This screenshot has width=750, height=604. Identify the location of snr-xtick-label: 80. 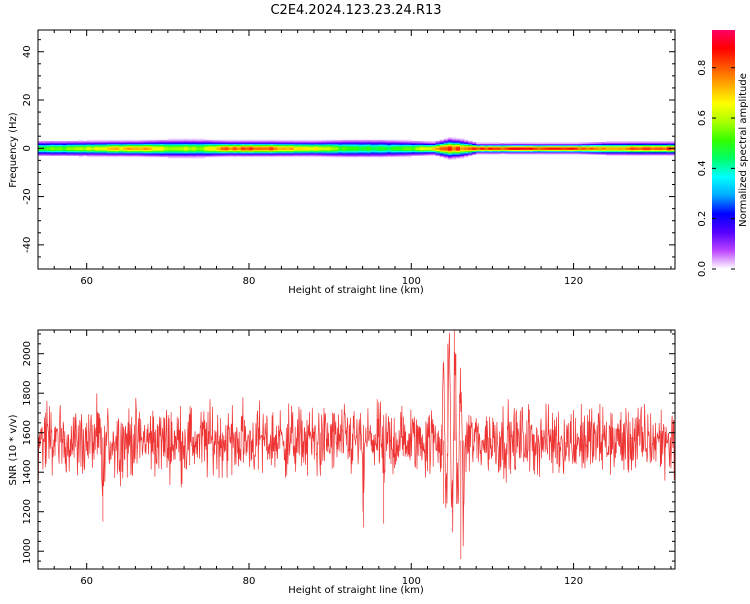
(249, 581).